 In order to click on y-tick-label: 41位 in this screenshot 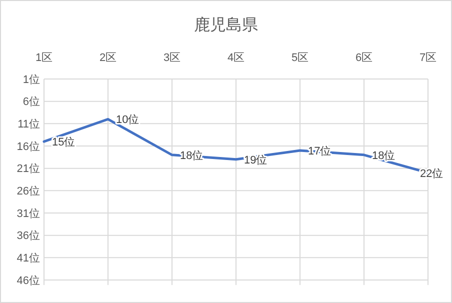, I will do `click(28, 258)`.